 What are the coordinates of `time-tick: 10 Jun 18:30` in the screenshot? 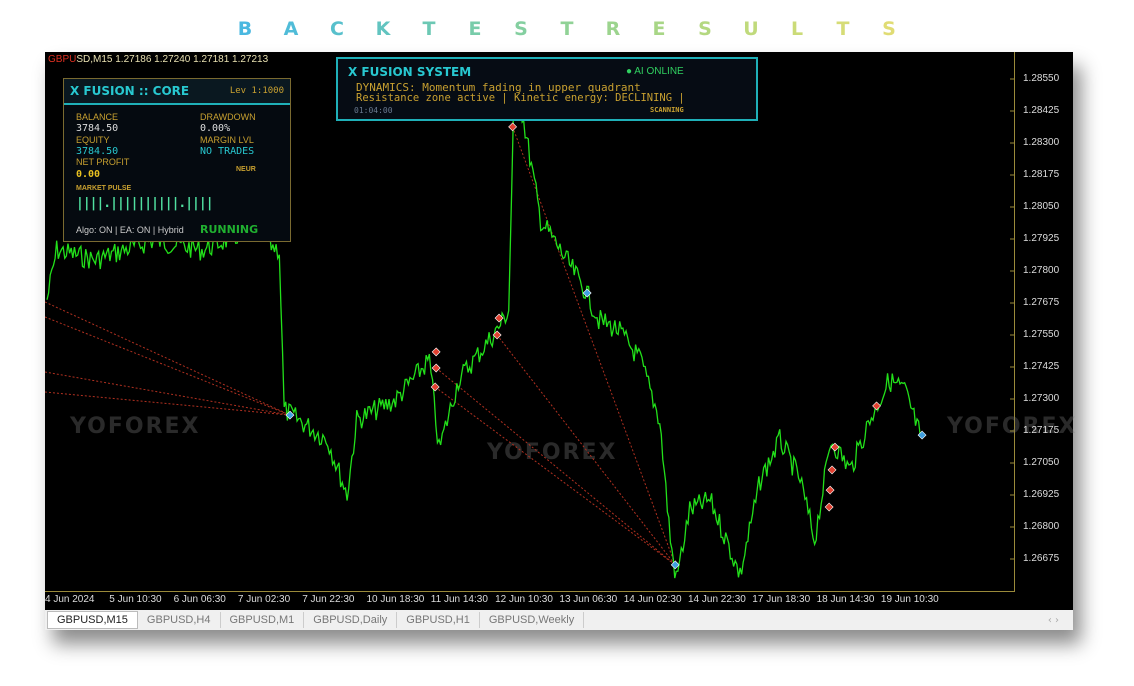 It's located at (395, 599).